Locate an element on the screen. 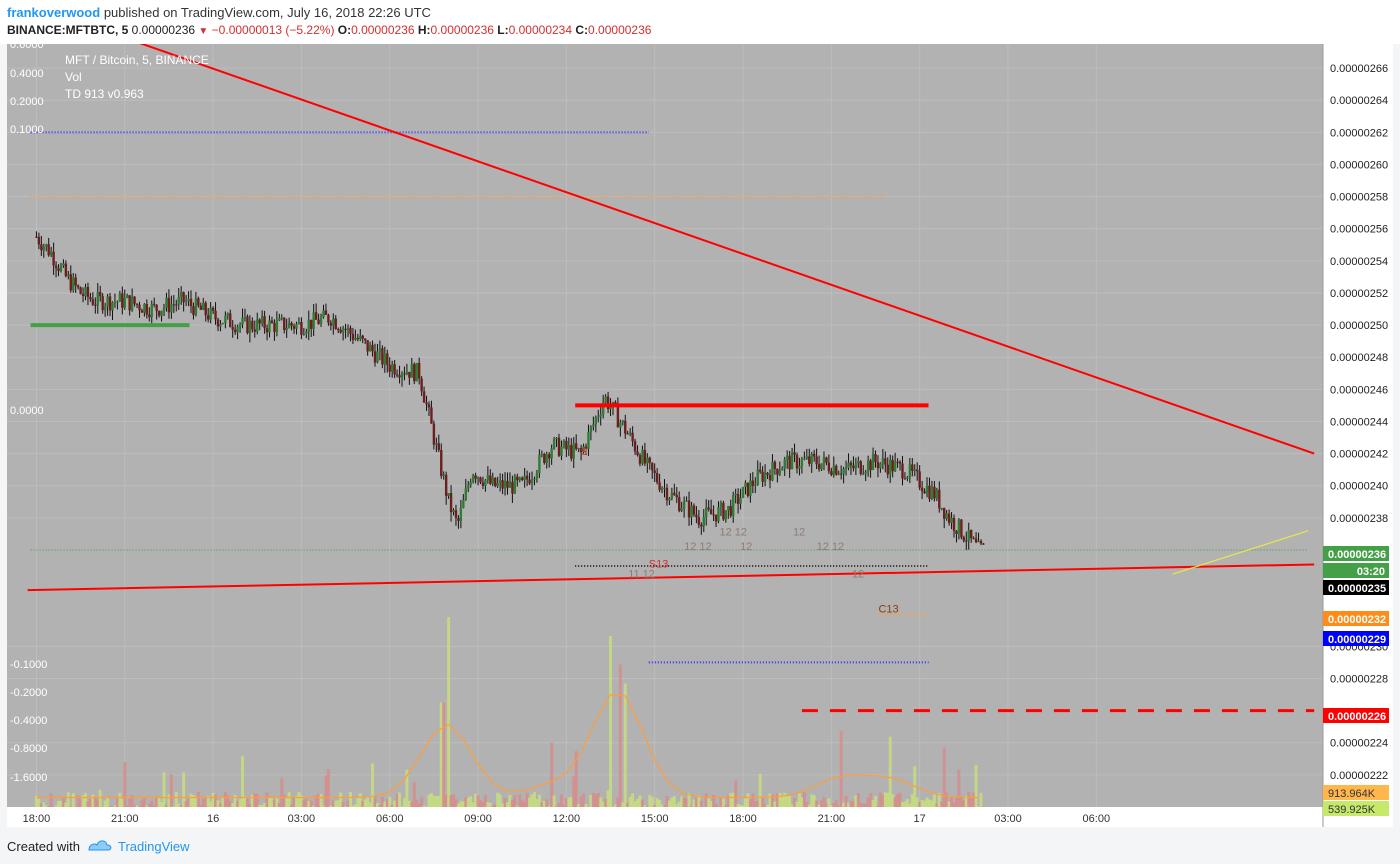  left-axis-tick-label: 0.0000 is located at coordinates (27, 411).